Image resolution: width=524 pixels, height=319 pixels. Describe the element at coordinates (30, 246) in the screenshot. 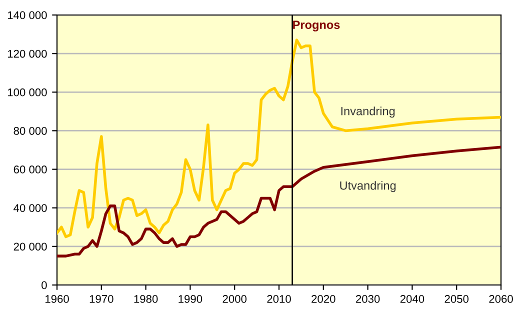

I see `y-tick-label: 20 000` at that location.